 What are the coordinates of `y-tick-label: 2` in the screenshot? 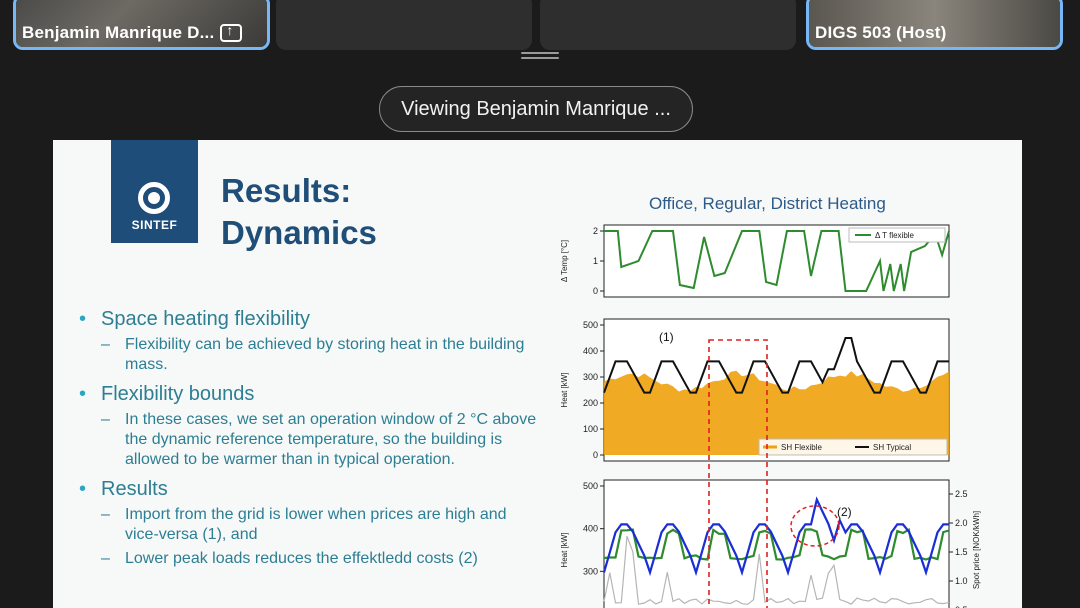 It's located at (595, 231).